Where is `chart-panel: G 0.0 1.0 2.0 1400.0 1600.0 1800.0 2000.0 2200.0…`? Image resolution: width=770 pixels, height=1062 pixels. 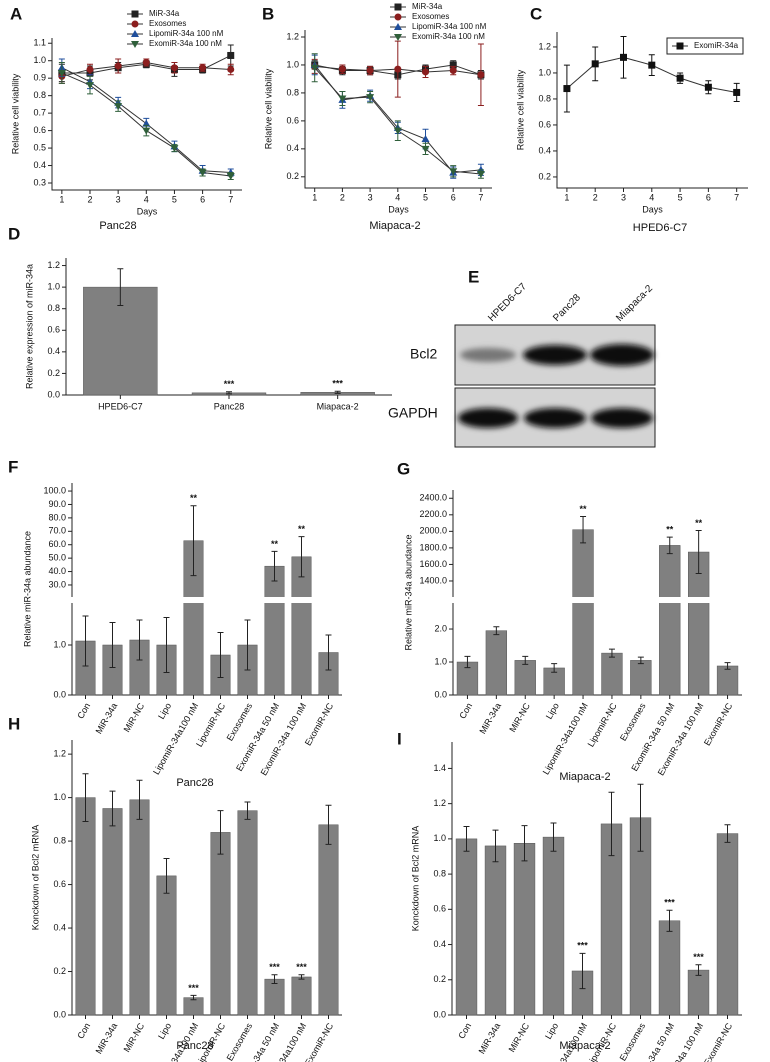 chart-panel: G 0.0 1.0 2.0 1400.0 1600.0 1800.0 2000.0 2200.0… is located at coordinates (569, 621).